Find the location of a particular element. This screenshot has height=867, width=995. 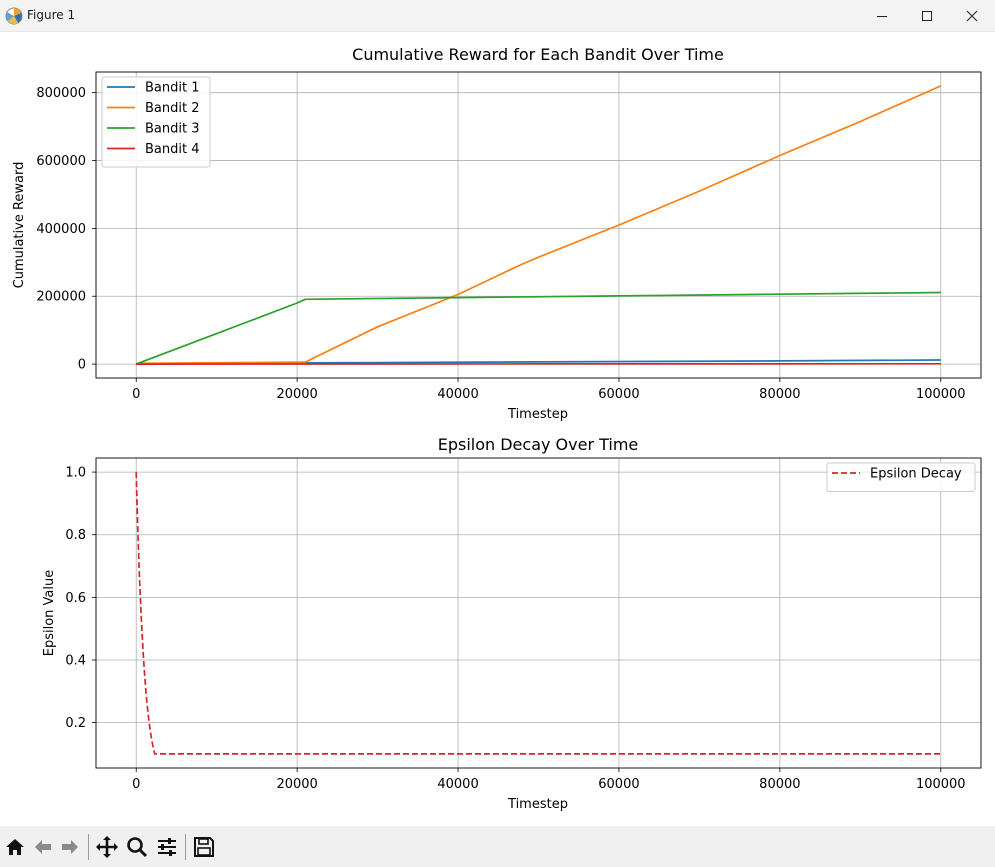

legend: Bandit 1 Bandit 2 Bandit 3 Bandit 4 is located at coordinates (156, 122).